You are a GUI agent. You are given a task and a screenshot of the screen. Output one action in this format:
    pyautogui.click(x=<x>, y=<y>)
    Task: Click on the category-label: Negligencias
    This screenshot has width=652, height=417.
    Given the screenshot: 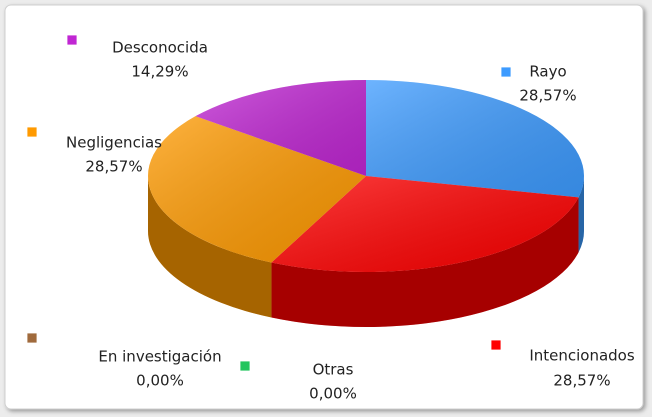 What is the action you would take?
    pyautogui.click(x=114, y=143)
    